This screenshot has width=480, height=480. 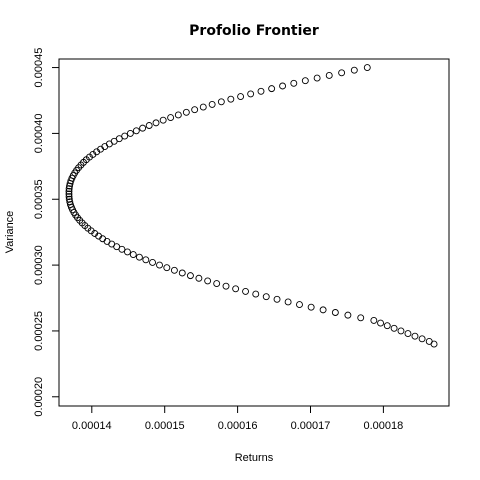 What do you see at coordinates (92, 426) in the screenshot?
I see `x-tick-label: 0.00014` at bounding box center [92, 426].